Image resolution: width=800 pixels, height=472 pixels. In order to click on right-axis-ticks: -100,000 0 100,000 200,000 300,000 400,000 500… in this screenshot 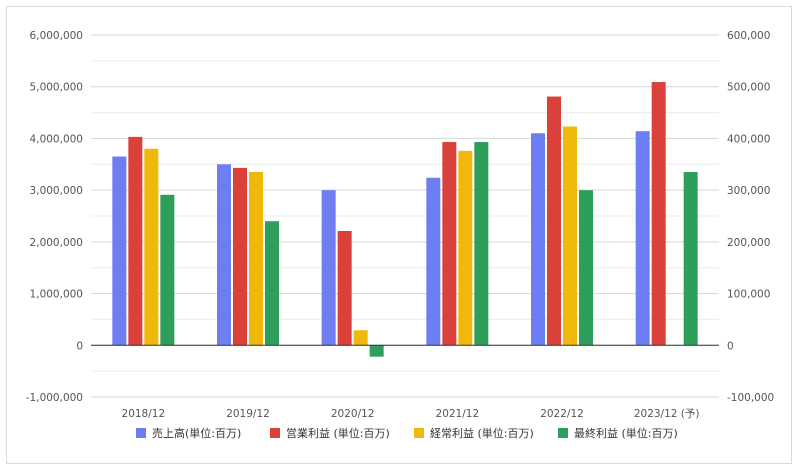, I will do `click(750, 217)`.